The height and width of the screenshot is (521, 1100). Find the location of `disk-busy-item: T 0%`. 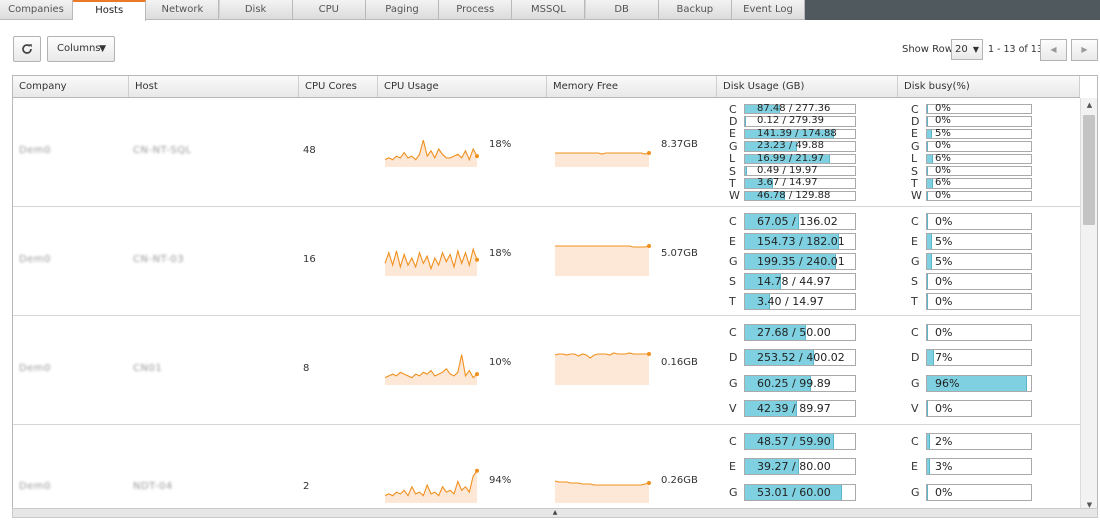

disk-busy-item: T 0% is located at coordinates (976, 302).